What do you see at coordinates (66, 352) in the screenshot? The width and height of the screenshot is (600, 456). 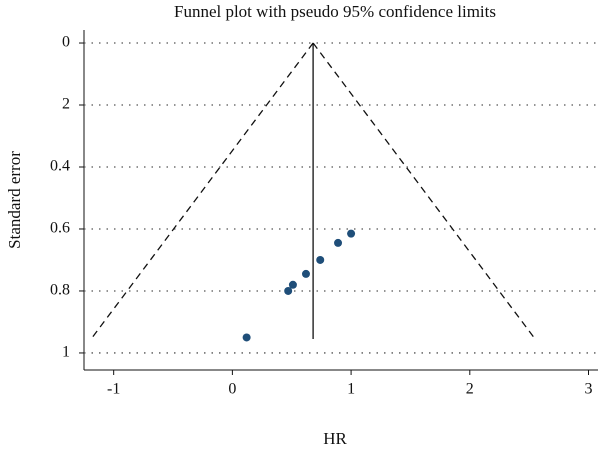 I see `y-tick-label: 1` at bounding box center [66, 352].